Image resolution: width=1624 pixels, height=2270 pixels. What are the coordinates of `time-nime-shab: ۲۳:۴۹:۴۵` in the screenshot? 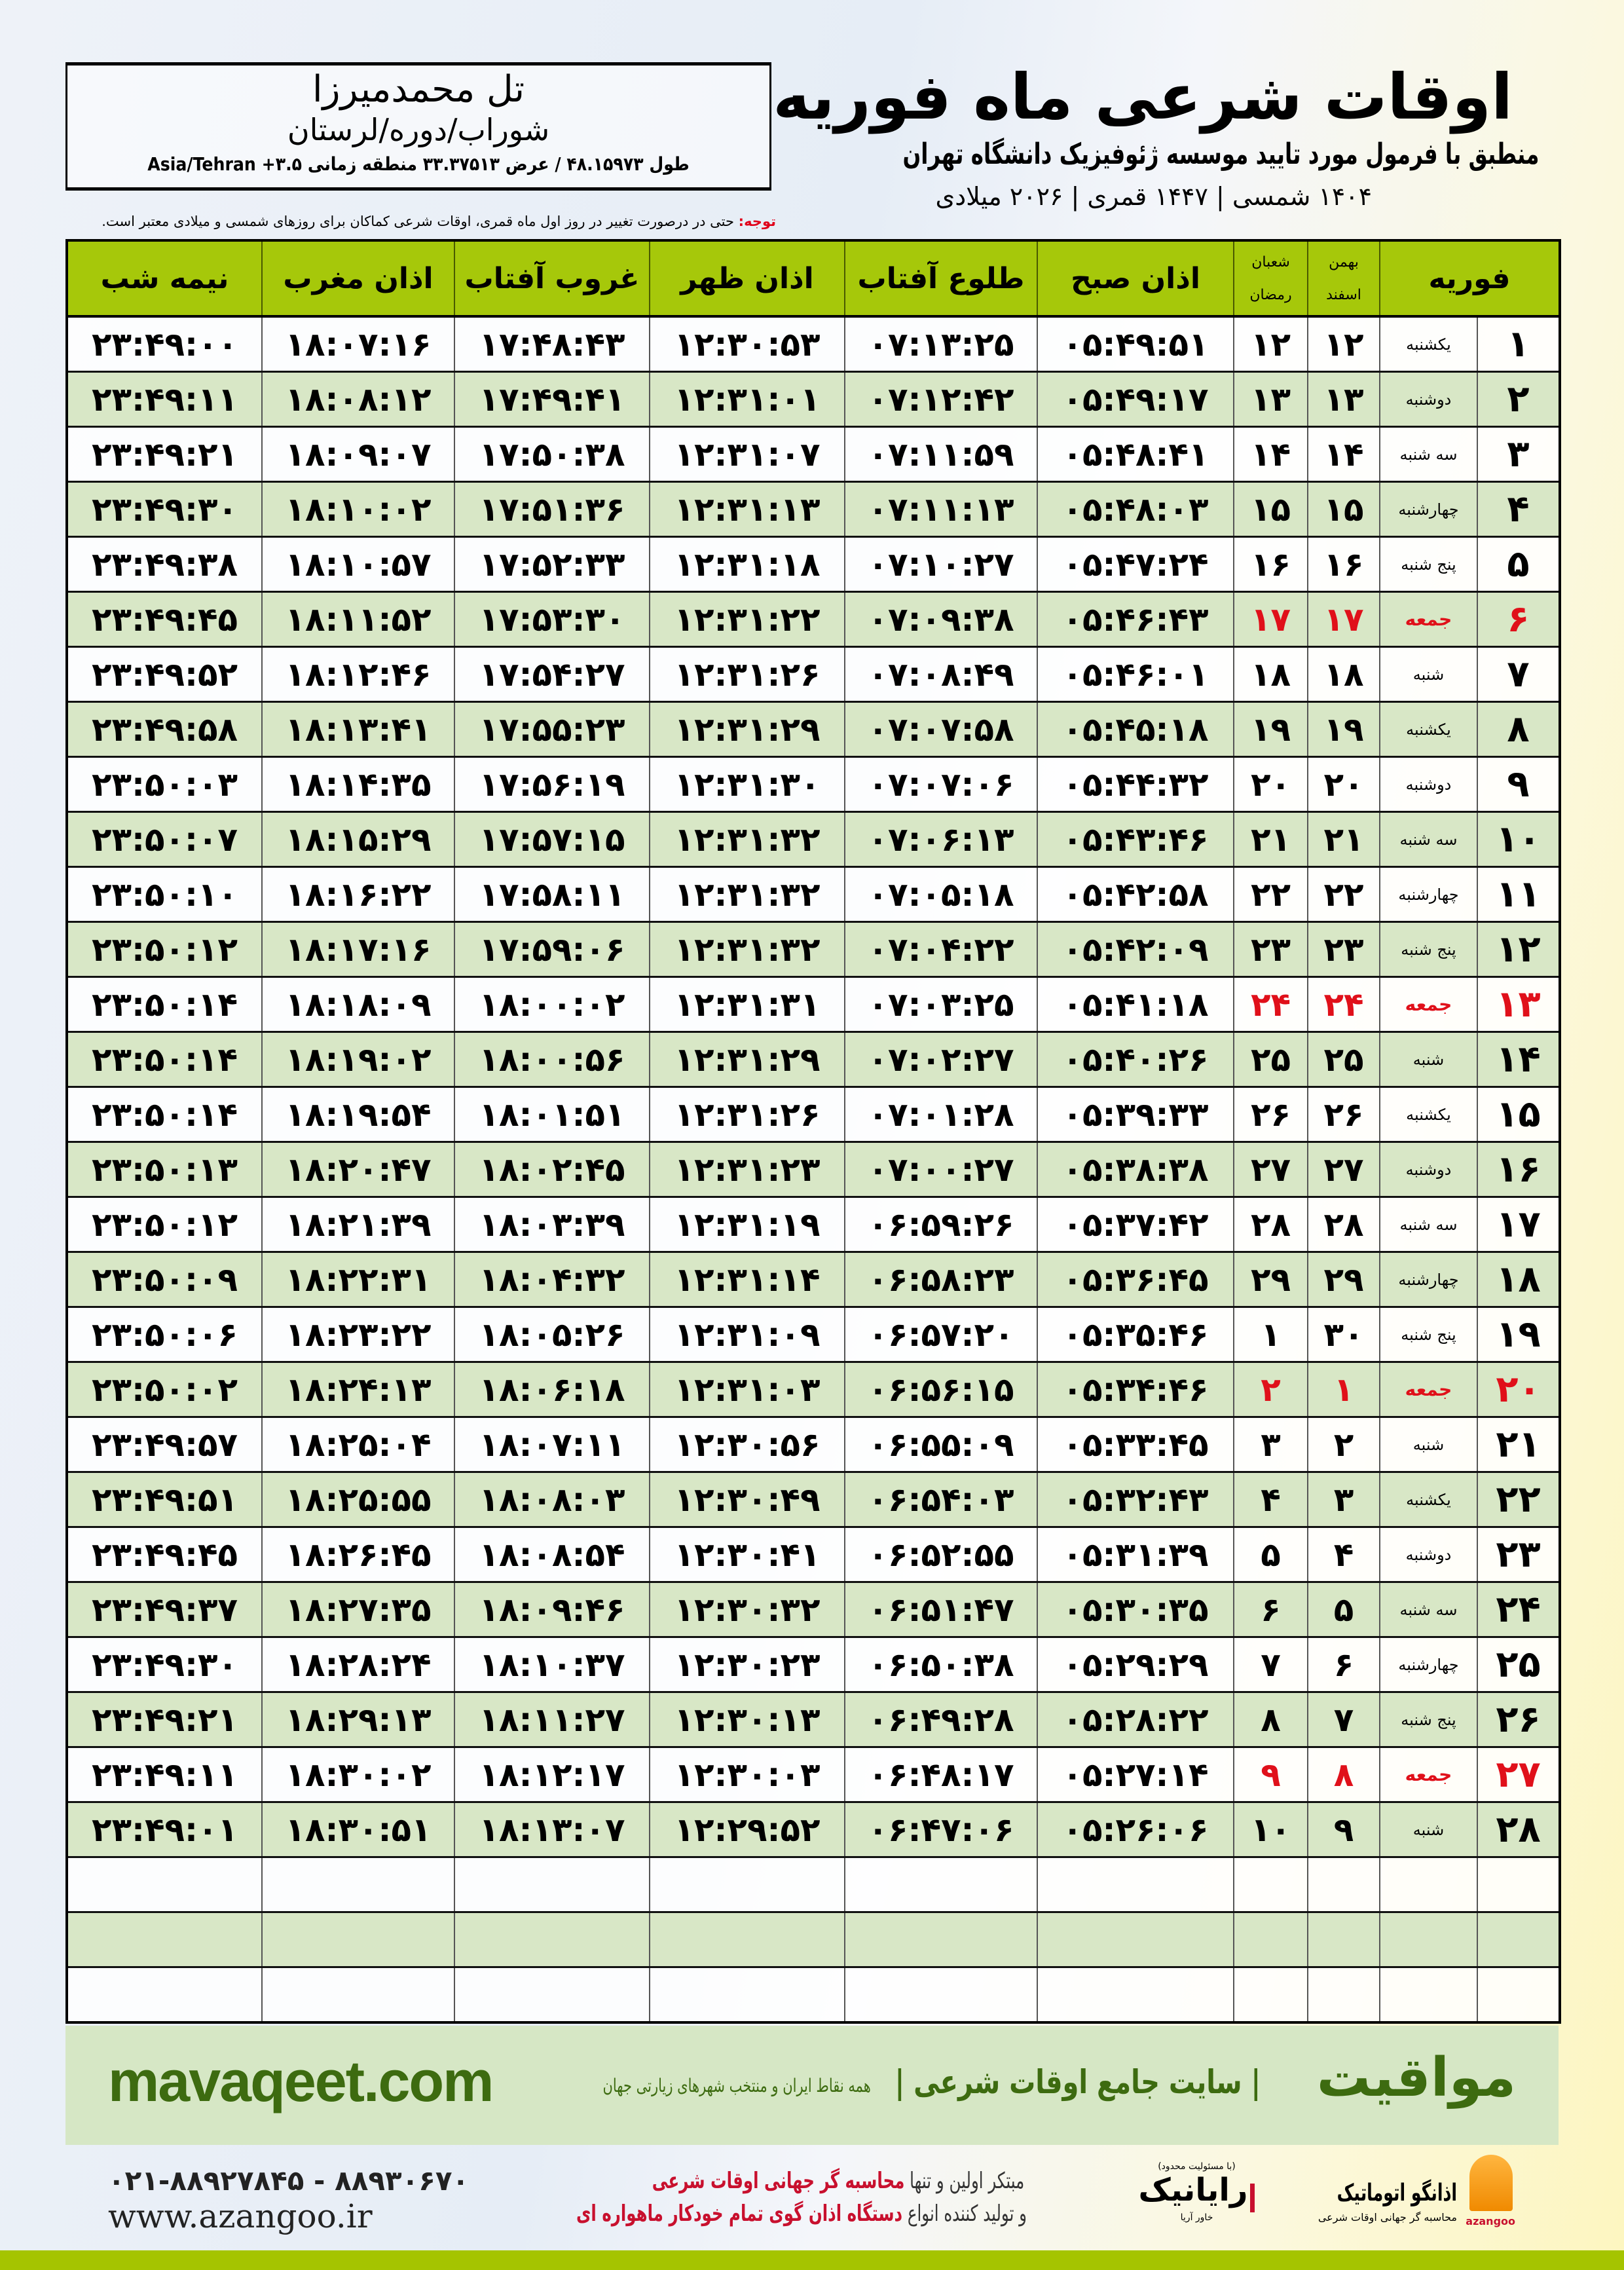 It's located at (164, 1554).